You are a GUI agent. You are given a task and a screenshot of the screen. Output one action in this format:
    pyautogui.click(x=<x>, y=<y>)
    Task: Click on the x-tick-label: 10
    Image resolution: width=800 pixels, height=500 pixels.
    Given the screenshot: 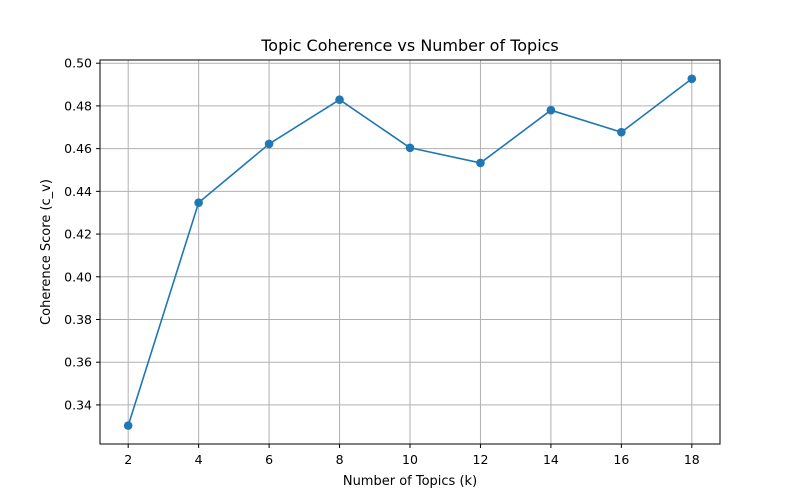 What is the action you would take?
    pyautogui.click(x=410, y=459)
    